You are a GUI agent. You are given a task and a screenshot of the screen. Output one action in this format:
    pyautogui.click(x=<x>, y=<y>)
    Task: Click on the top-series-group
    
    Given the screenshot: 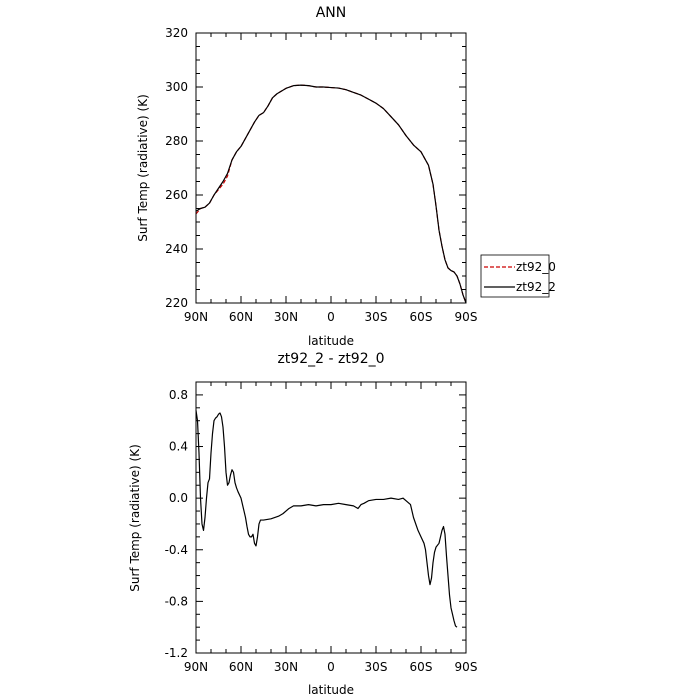 What is the action you would take?
    pyautogui.click(x=331, y=194)
    